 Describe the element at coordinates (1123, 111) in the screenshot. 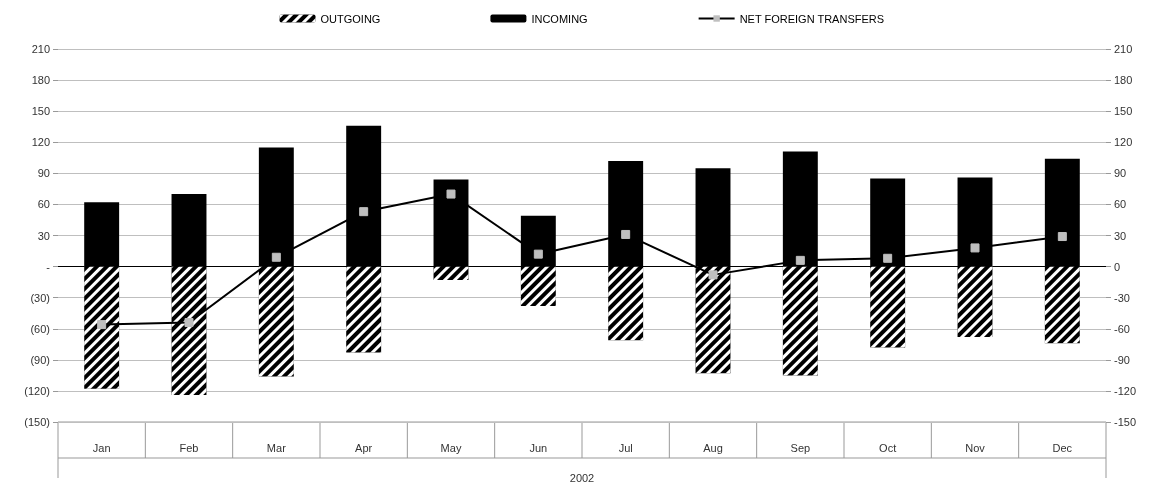

I see `y2-tick-label: 150` at that location.